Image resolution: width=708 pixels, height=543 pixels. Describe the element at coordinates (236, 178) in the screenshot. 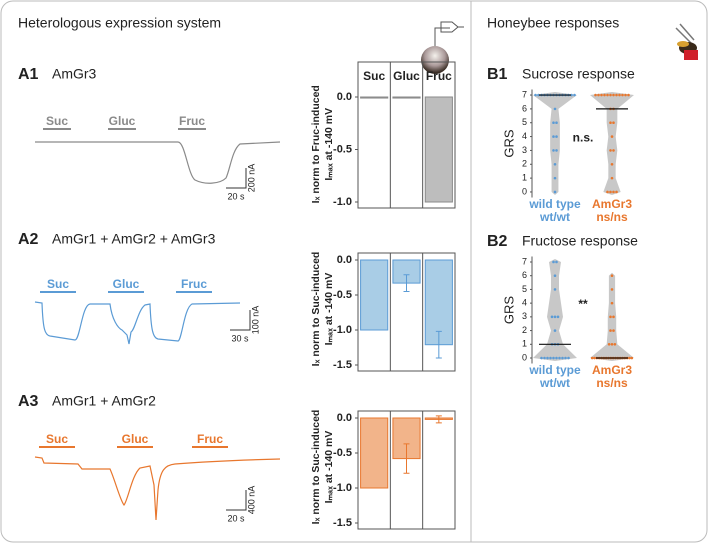

I see `scale-bar` at that location.